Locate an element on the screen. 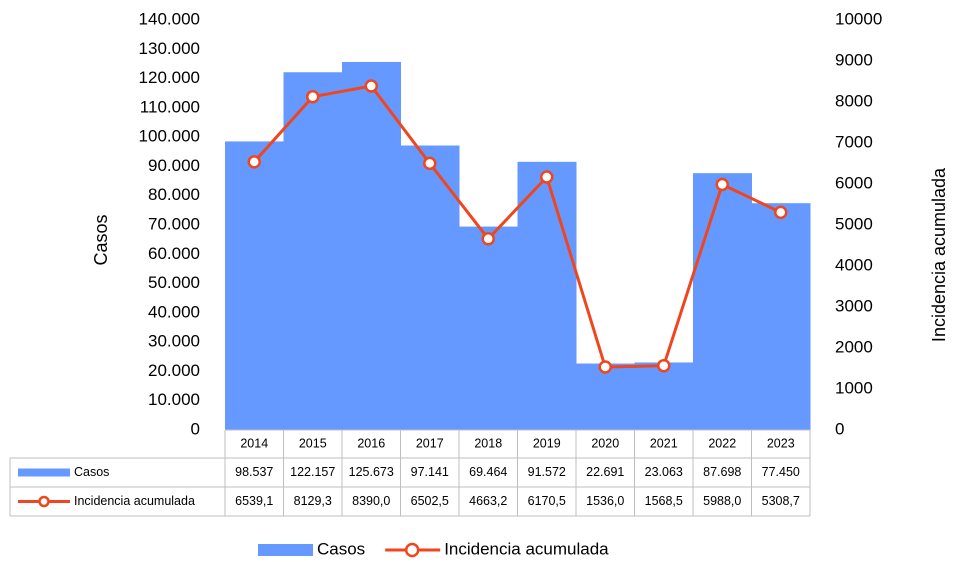 This screenshot has width=955, height=562. table-value: 6502,5 is located at coordinates (430, 501).